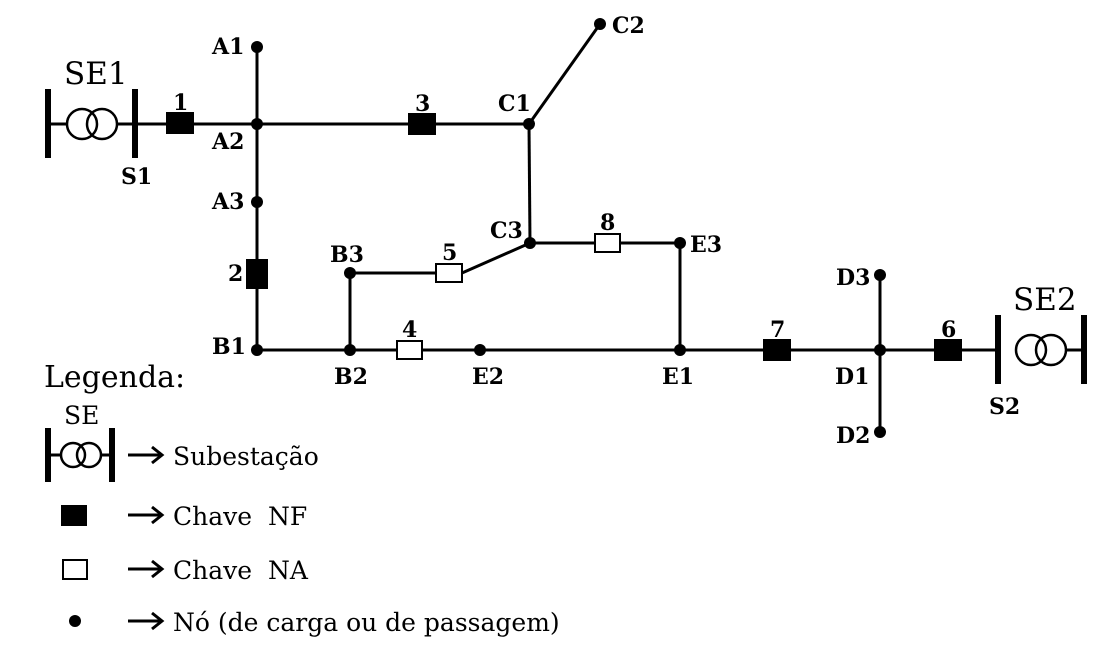  I want to click on switch-8-label: 8, so click(607, 223).